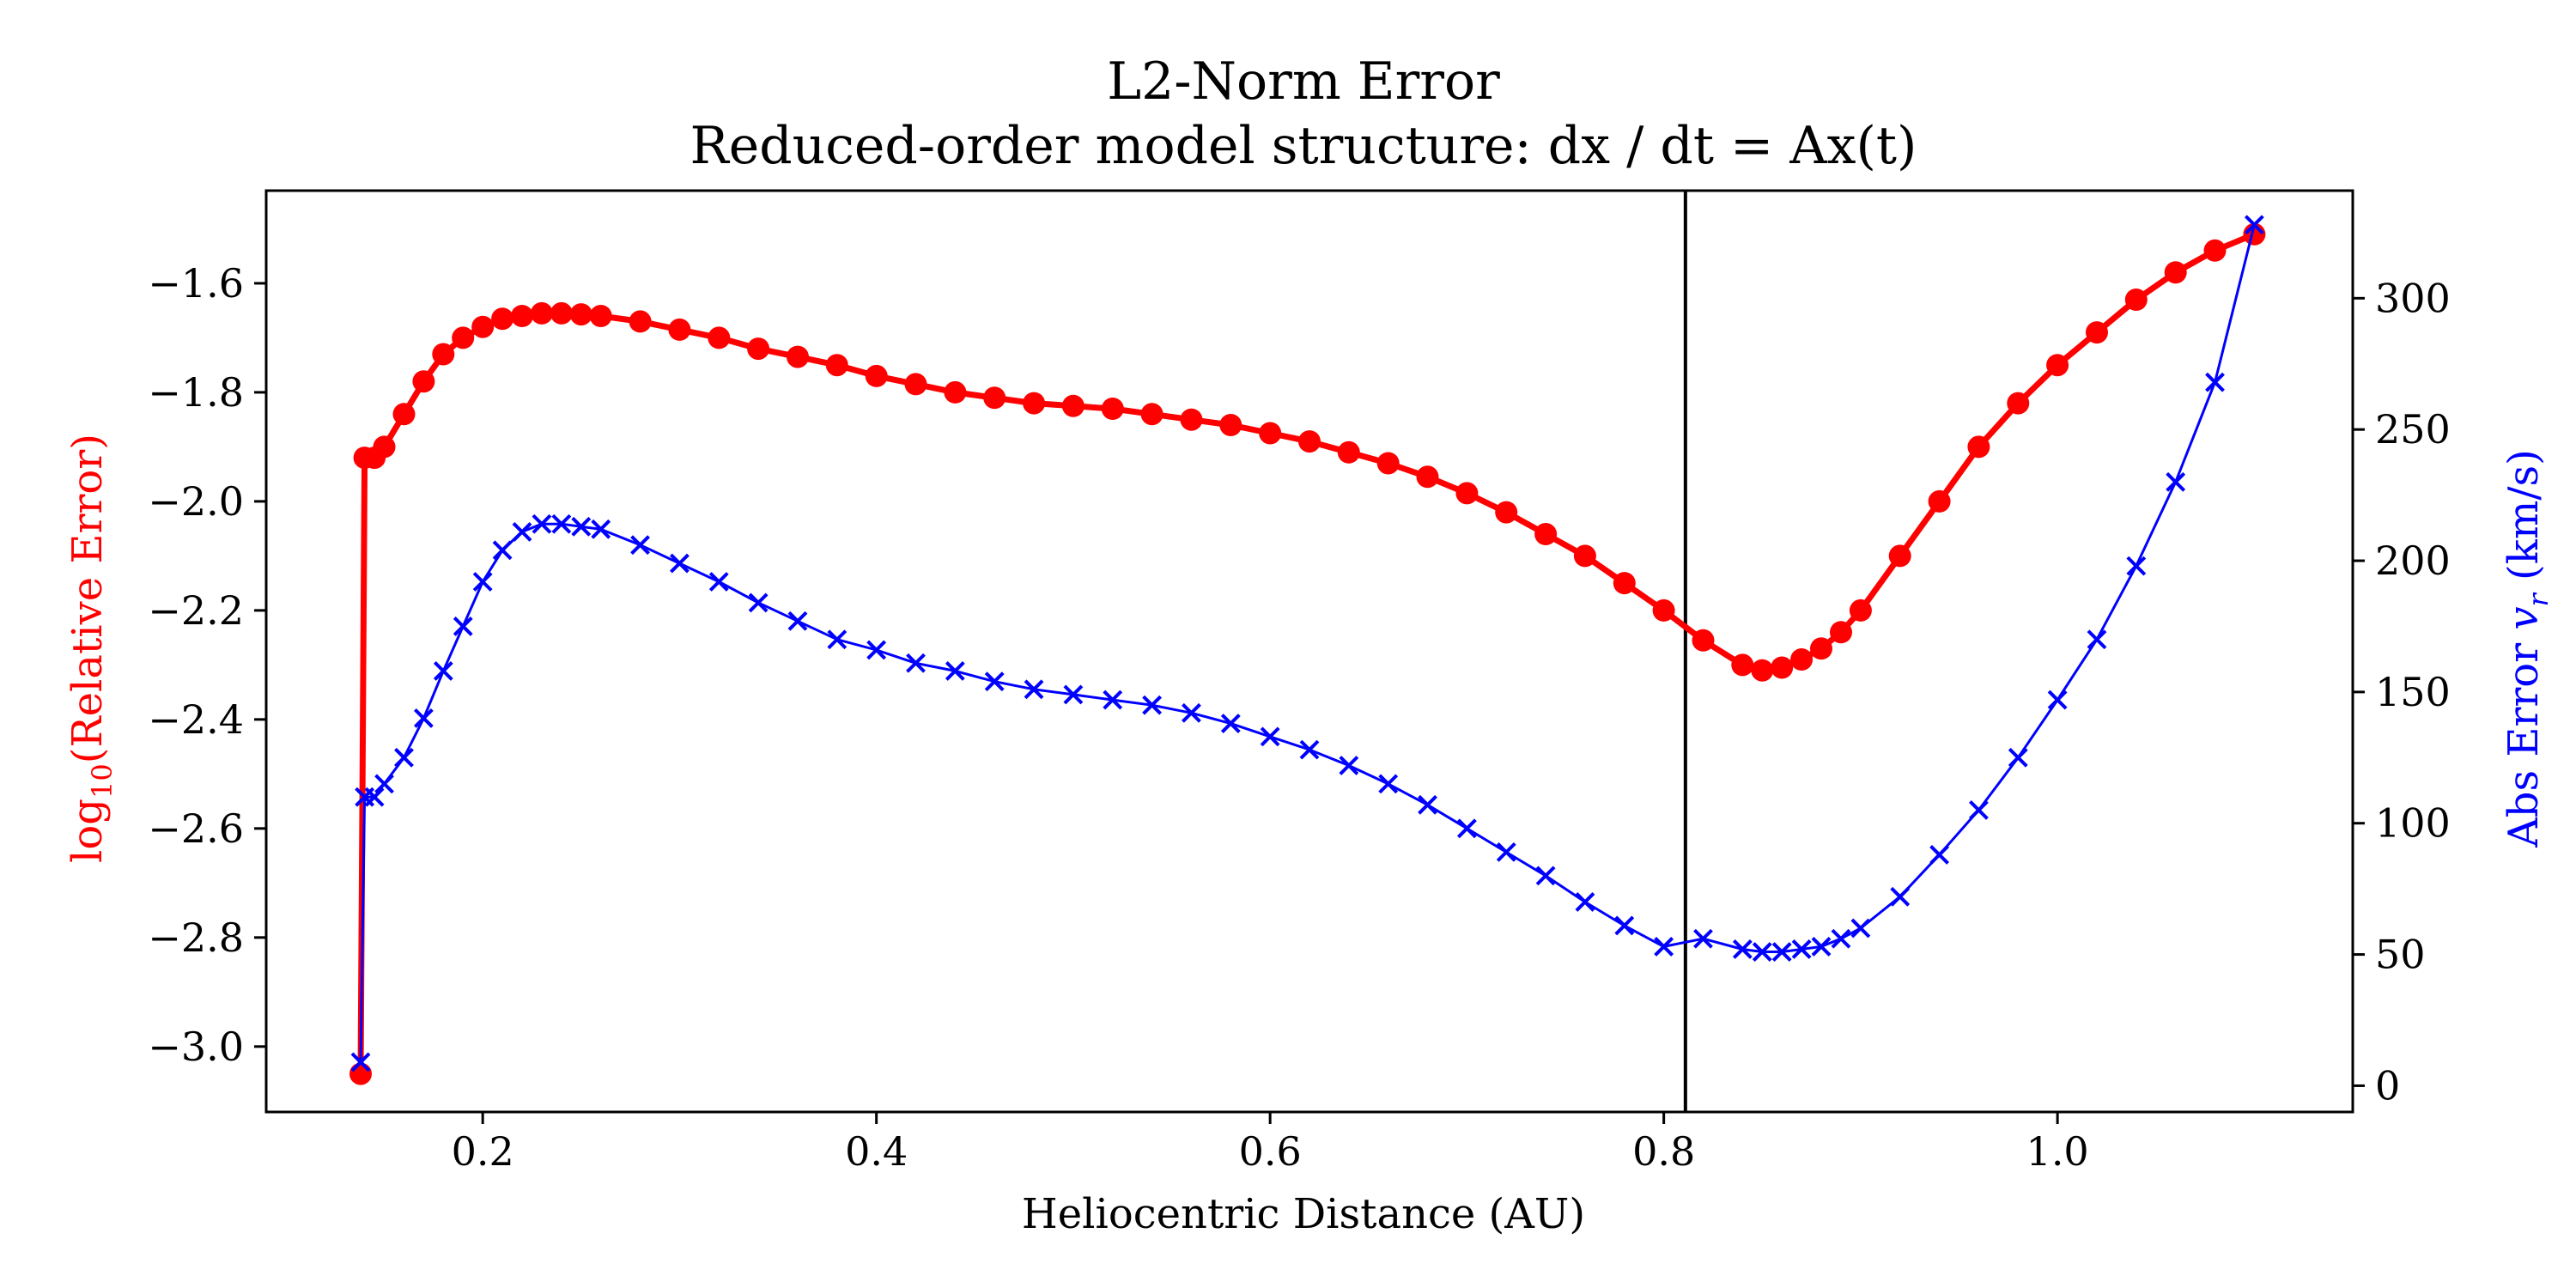  I want to click on right-y-tick-label: 50, so click(2400, 955).